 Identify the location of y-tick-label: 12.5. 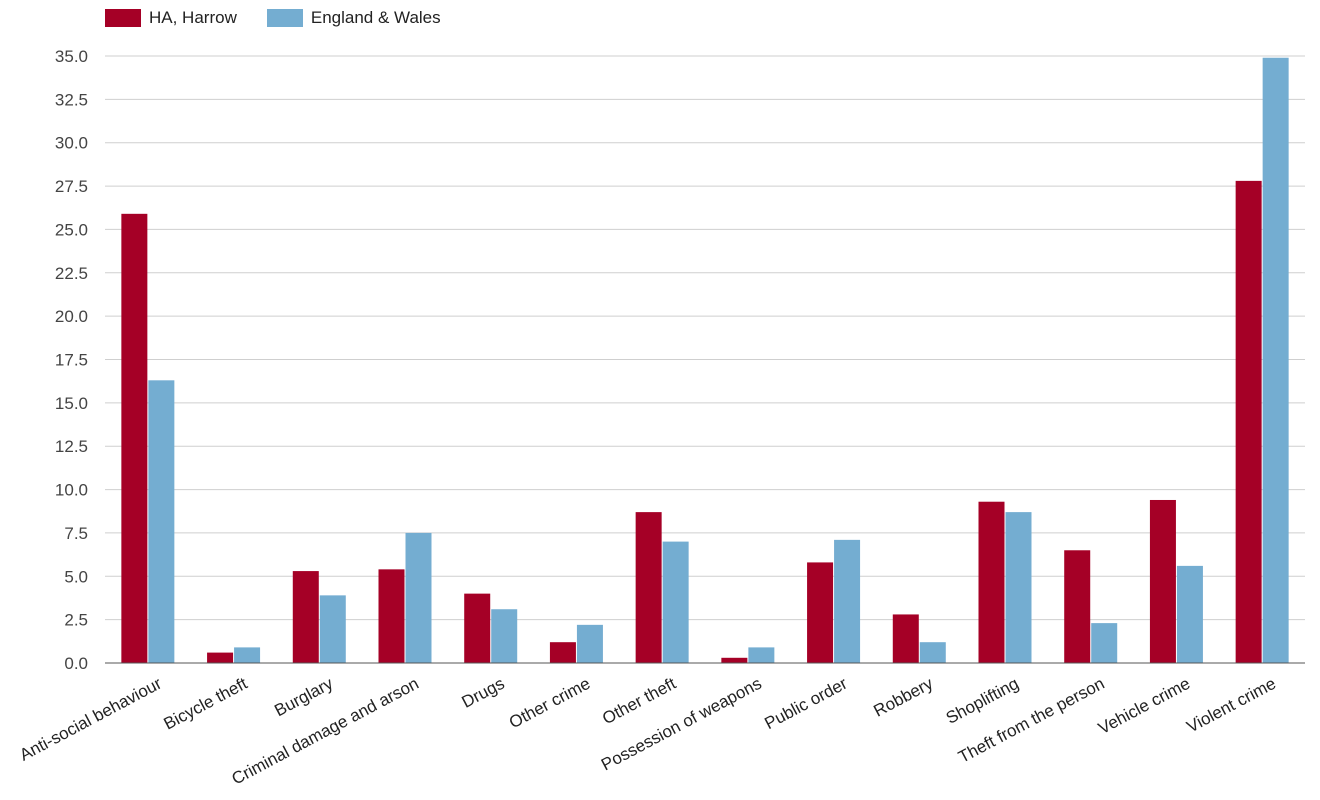
(71, 446).